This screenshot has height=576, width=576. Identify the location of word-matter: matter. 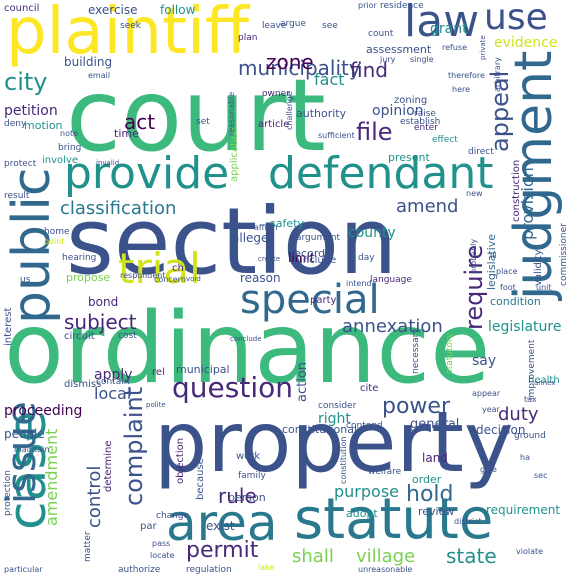
(88, 546).